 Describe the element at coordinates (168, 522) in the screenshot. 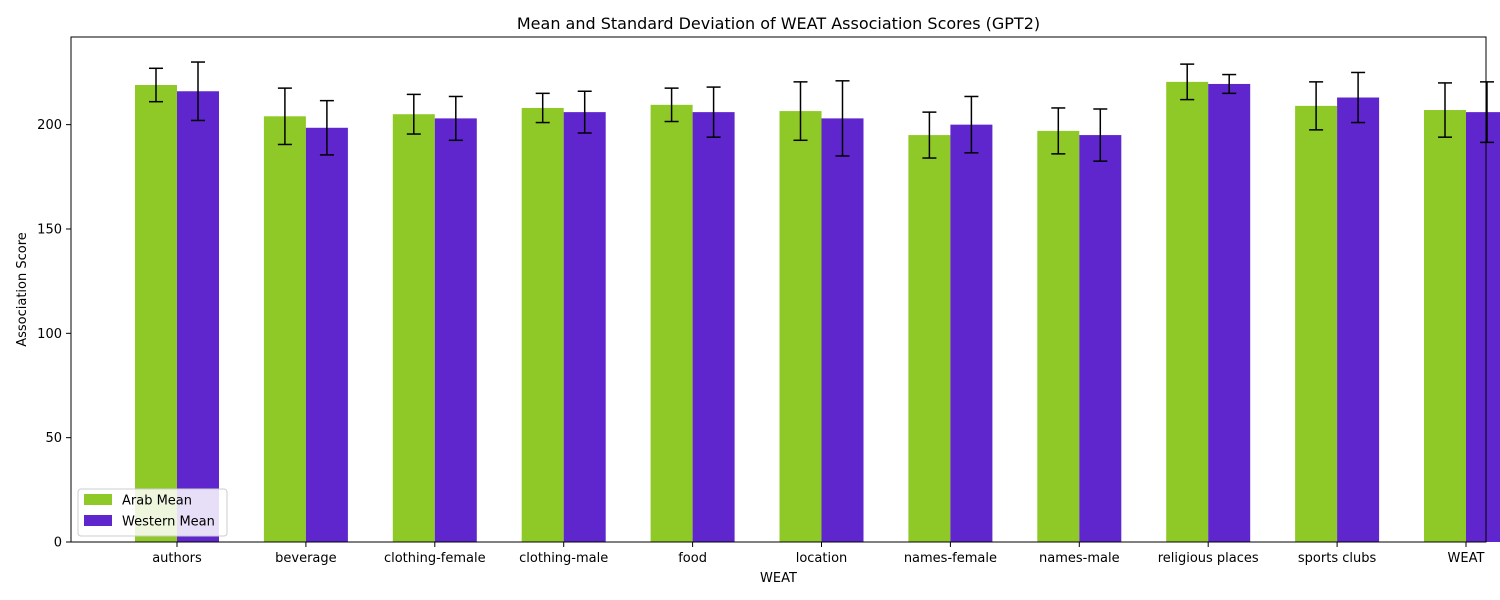

I see `legend-label: Western Mean` at that location.